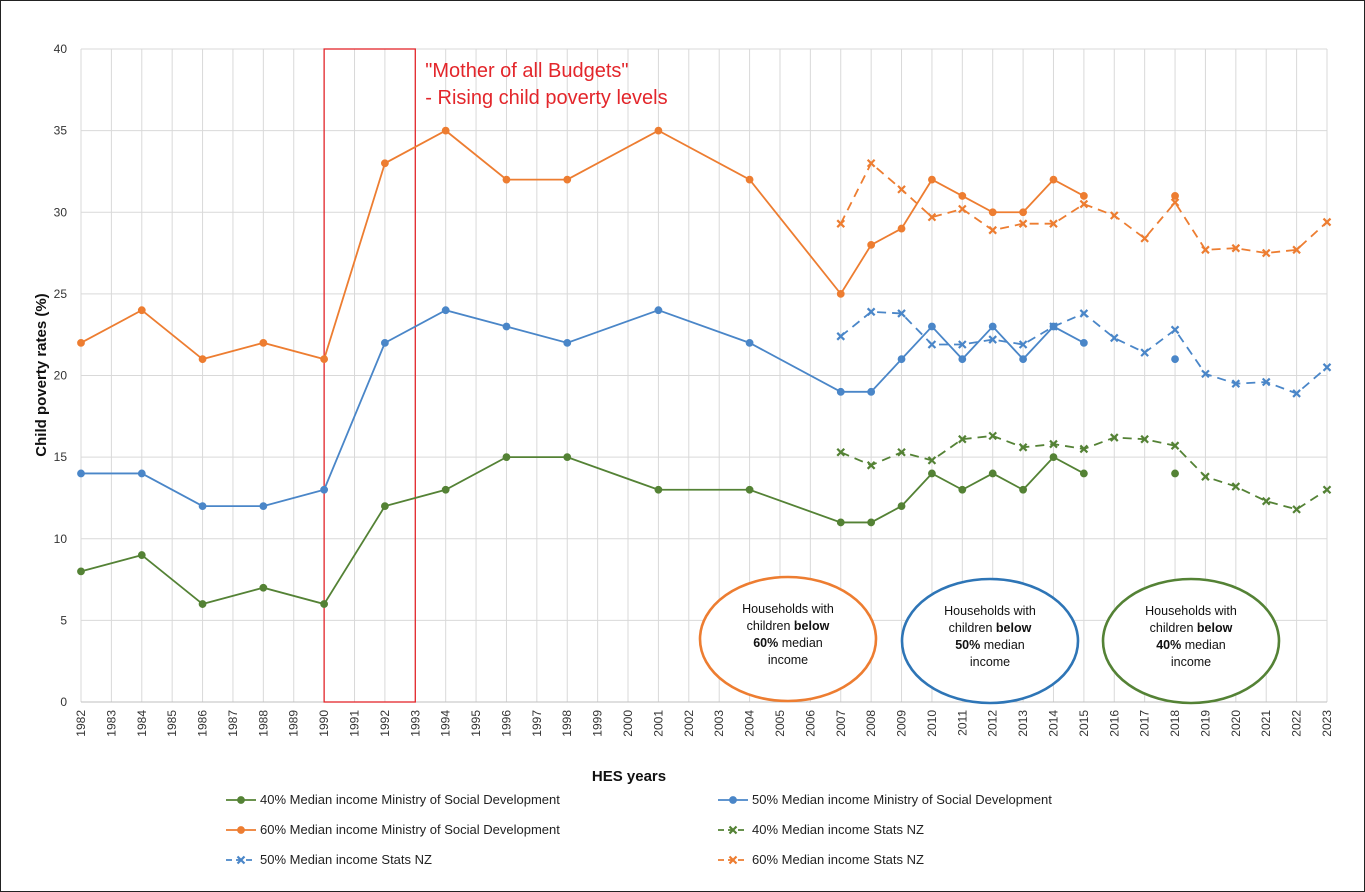  Describe the element at coordinates (1191, 628) in the screenshot. I see `bubble-text-line: children below` at that location.